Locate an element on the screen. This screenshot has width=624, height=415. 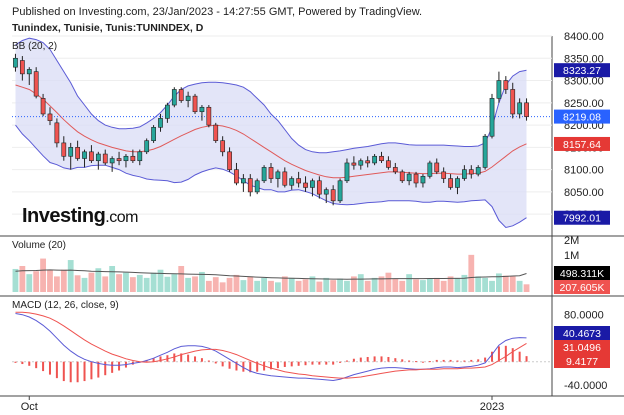
price-tick-label: 8350.00 is located at coordinates (584, 59).